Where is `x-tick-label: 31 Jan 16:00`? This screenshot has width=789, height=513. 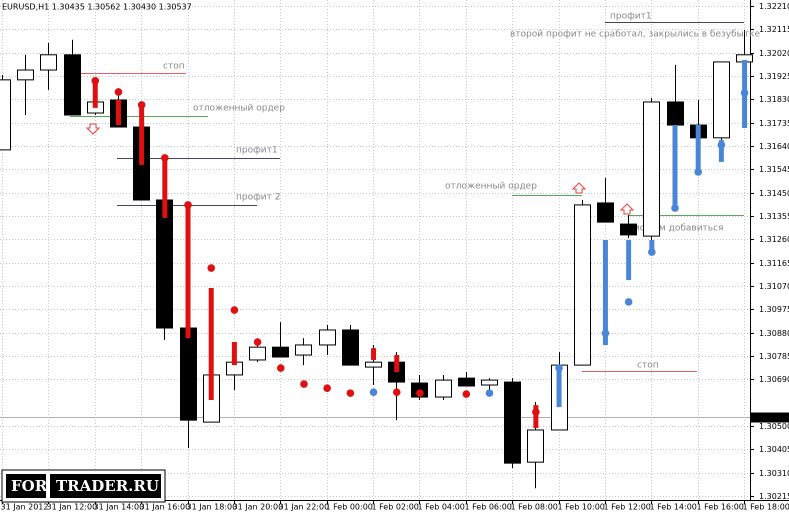 x-tick-label: 31 Jan 16:00 is located at coordinates (165, 507).